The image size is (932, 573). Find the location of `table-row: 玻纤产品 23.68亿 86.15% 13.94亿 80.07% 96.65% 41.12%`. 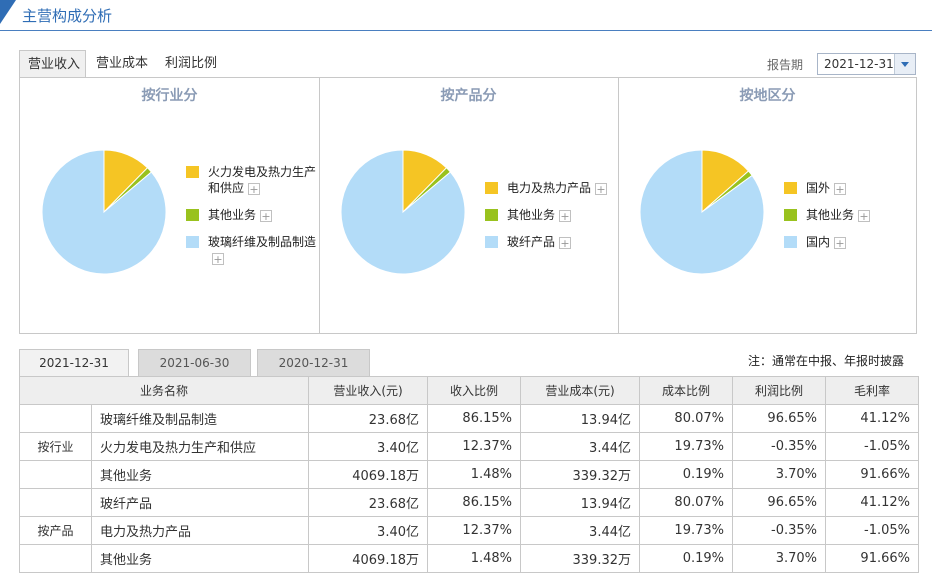

table-row: 玻纤产品 23.68亿 86.15% 13.94亿 80.07% 96.65% 41.12% is located at coordinates (469, 502).